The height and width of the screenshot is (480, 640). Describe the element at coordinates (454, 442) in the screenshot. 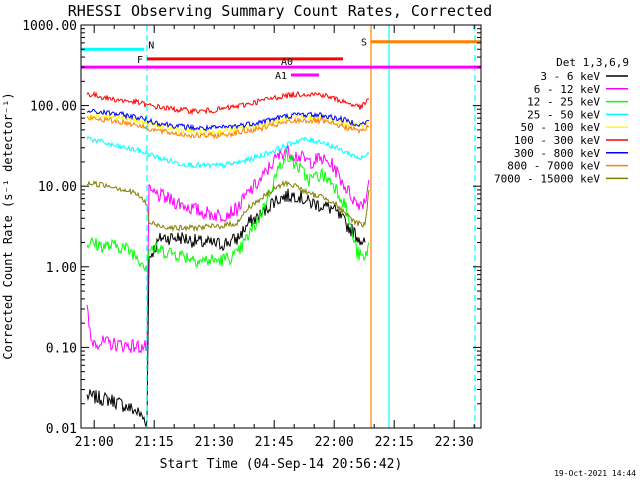

I see `x-tick-label: 22:30` at that location.